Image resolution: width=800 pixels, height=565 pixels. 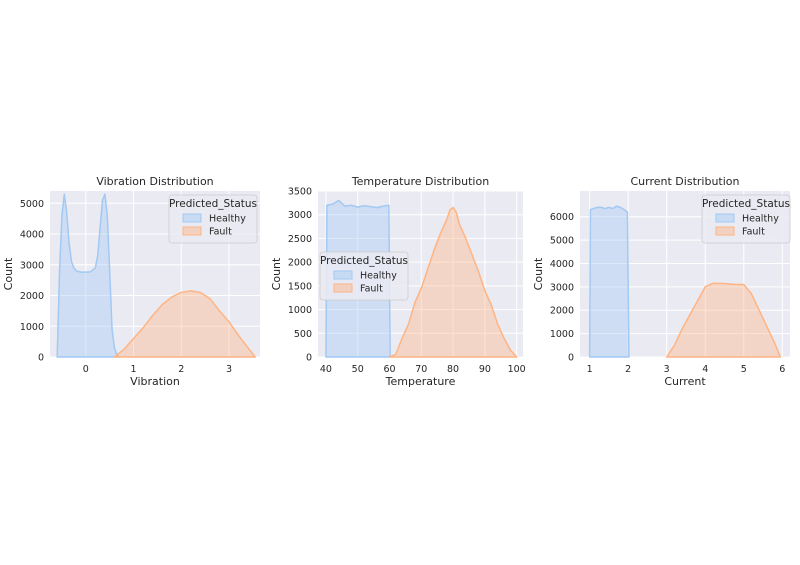 What do you see at coordinates (562, 217) in the screenshot?
I see `y-tick-label: 6000` at bounding box center [562, 217].